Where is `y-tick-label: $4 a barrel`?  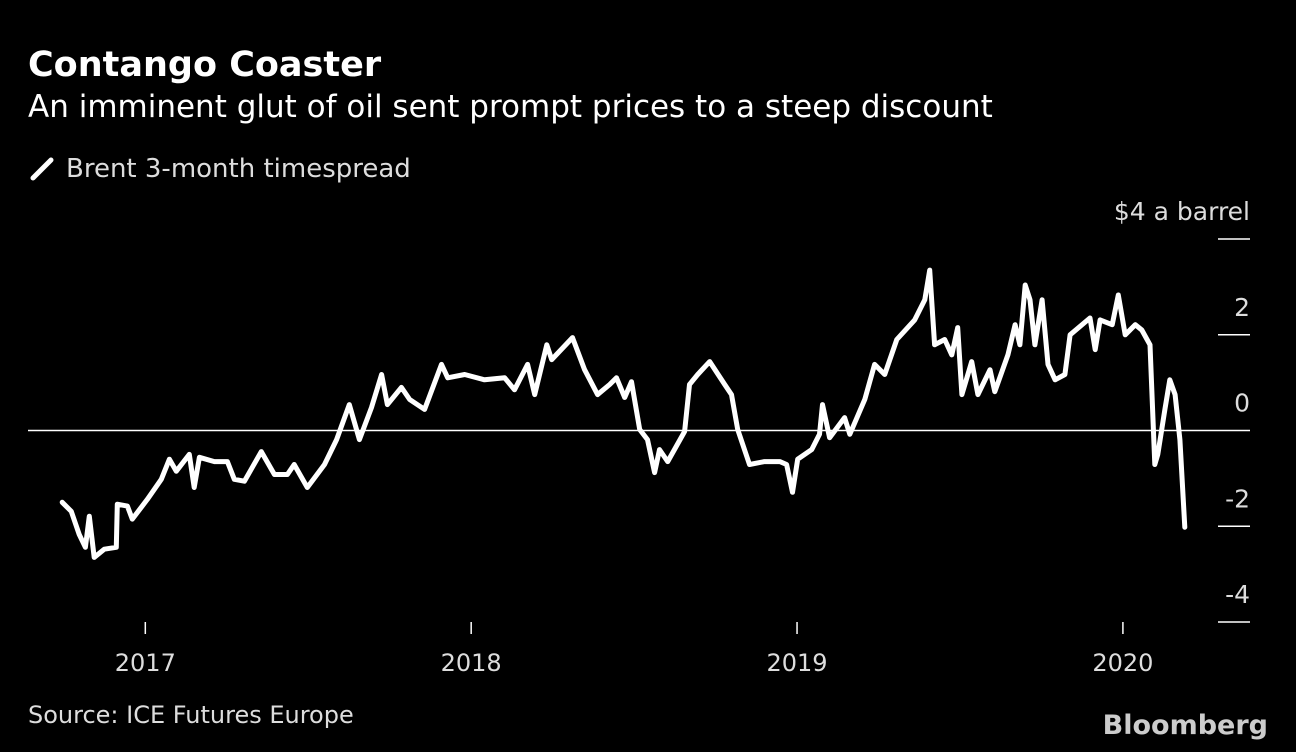
y-tick-label: $4 a barrel is located at coordinates (1182, 211).